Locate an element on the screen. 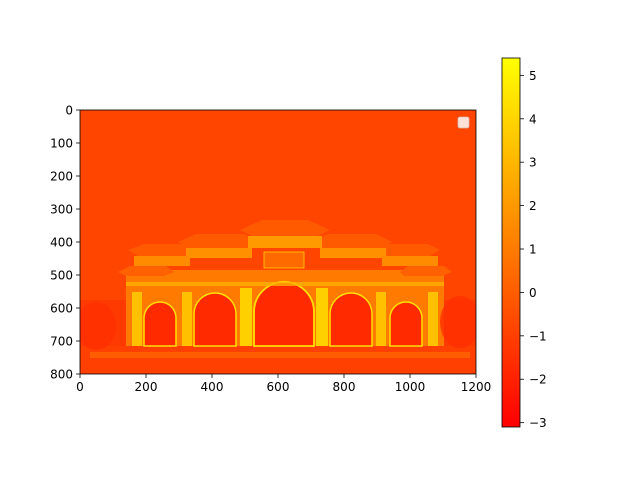 This screenshot has width=640, height=480. x-tick-label: 400 is located at coordinates (212, 387).